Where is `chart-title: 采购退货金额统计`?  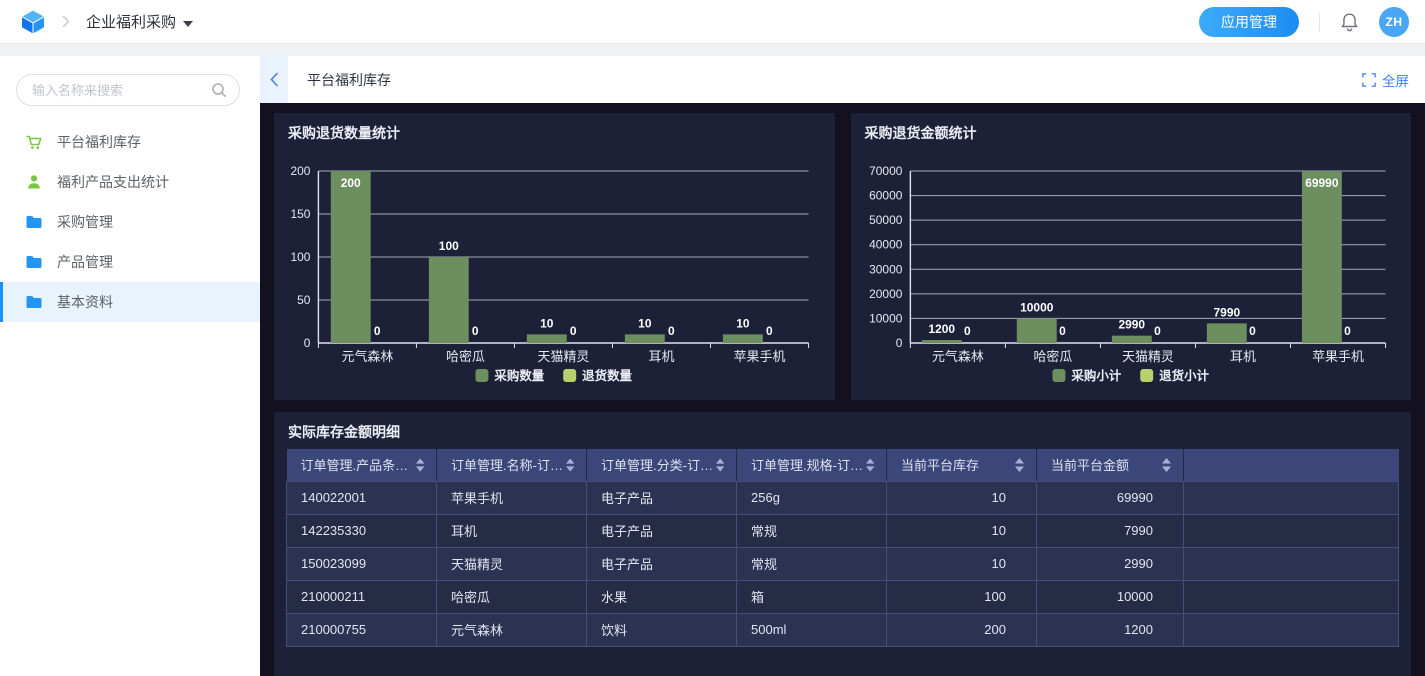 chart-title: 采购退货金额统计 is located at coordinates (920, 133).